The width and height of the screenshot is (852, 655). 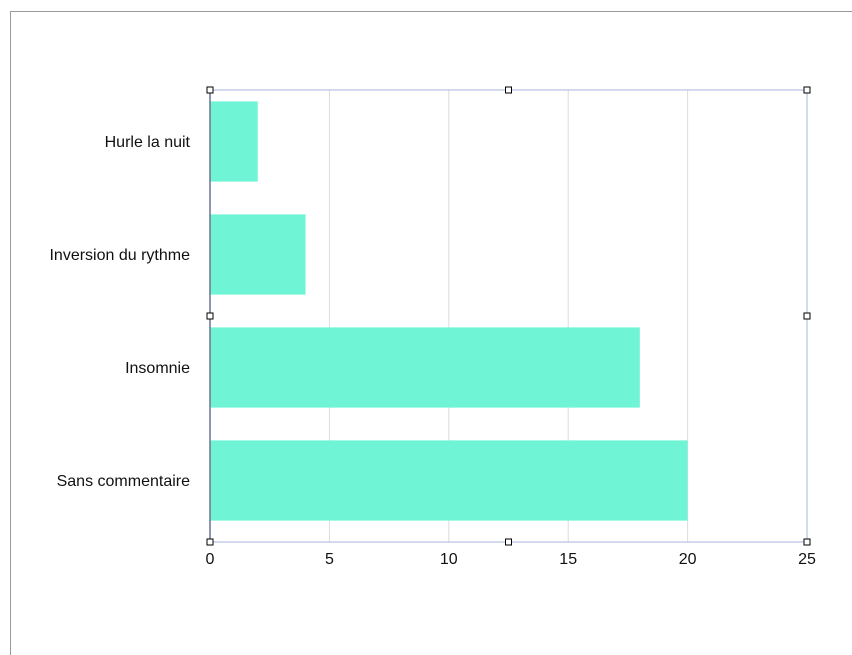 What do you see at coordinates (148, 142) in the screenshot?
I see `category-label: Hurle la nuit` at bounding box center [148, 142].